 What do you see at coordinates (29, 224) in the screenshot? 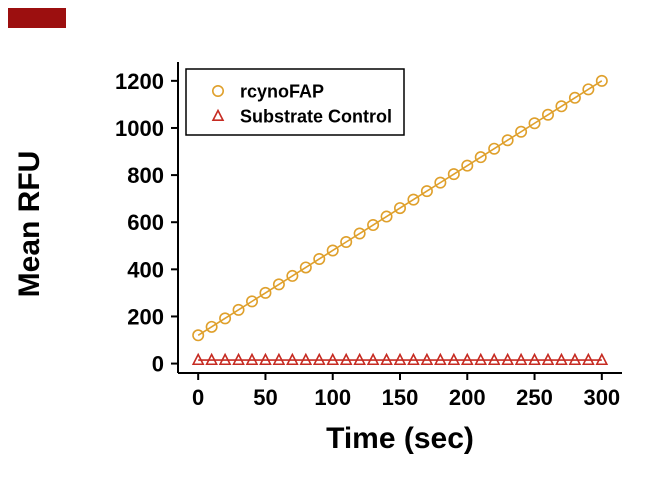
I see `y-axis-title: Mean RFU` at bounding box center [29, 224].